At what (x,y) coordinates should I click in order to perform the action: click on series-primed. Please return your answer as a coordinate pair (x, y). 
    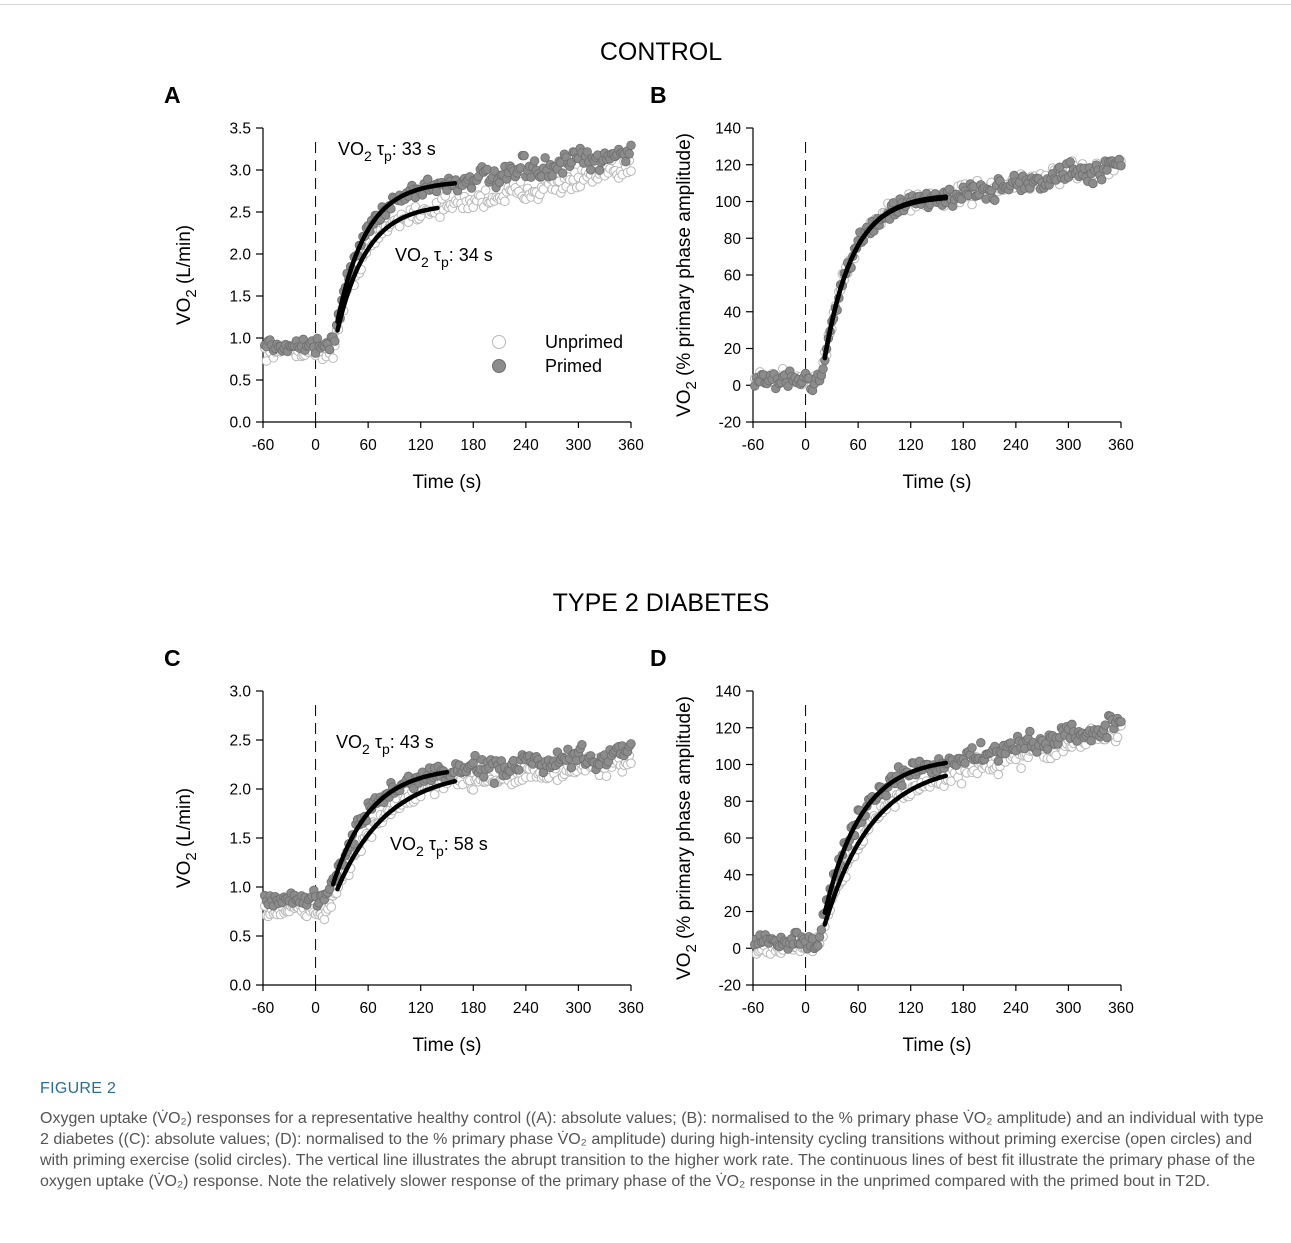
    Looking at the image, I should click on (448, 249).